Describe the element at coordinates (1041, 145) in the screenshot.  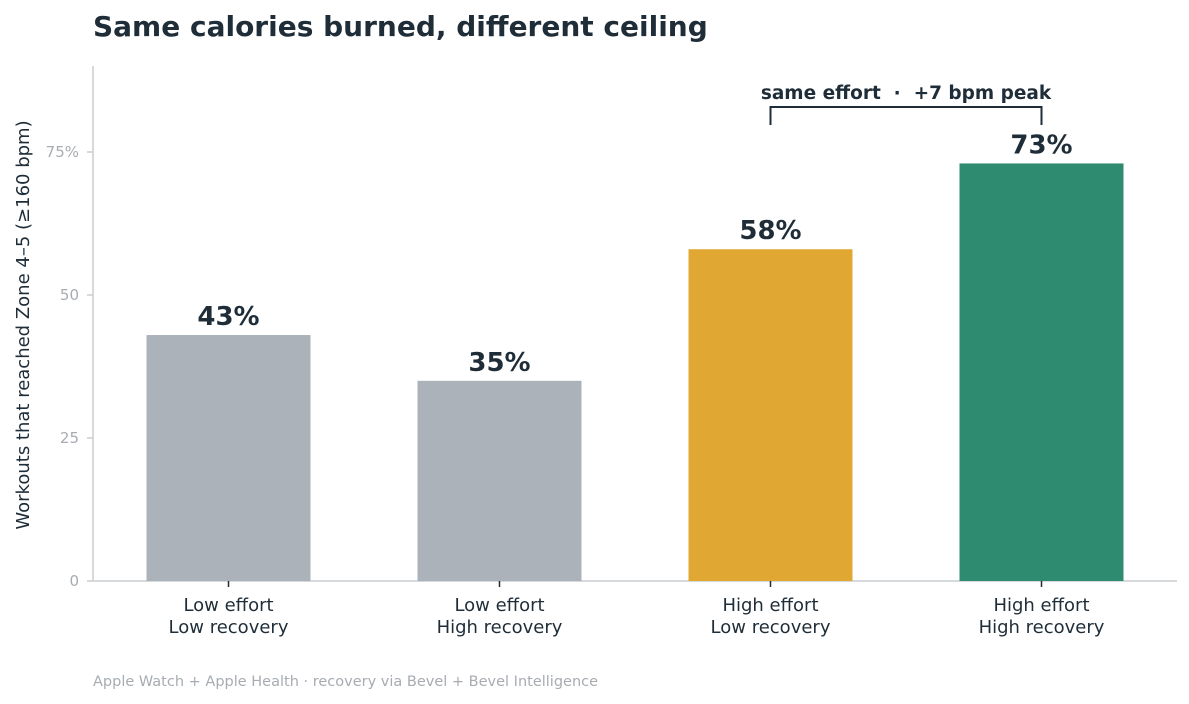
I see `bar-value-label: 73%` at that location.